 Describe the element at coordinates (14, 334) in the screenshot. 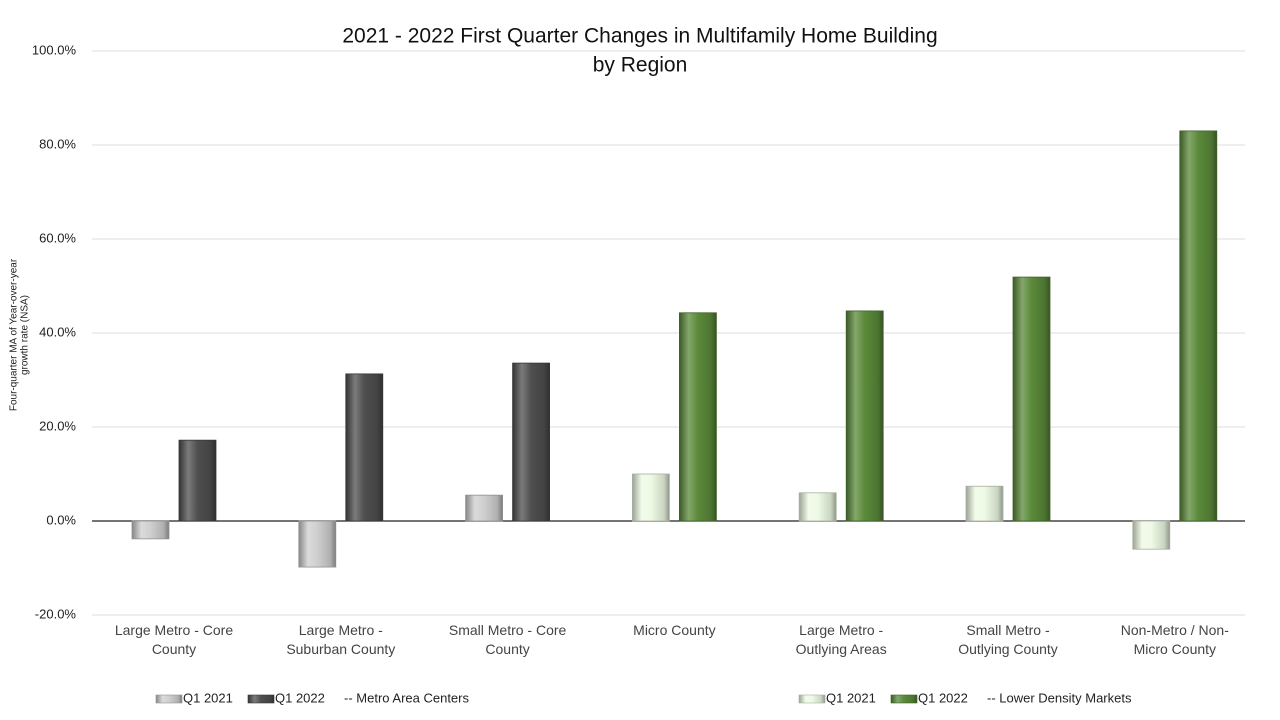

I see `y-axis-label-line: Four-quarter MA of Year-over-year` at that location.